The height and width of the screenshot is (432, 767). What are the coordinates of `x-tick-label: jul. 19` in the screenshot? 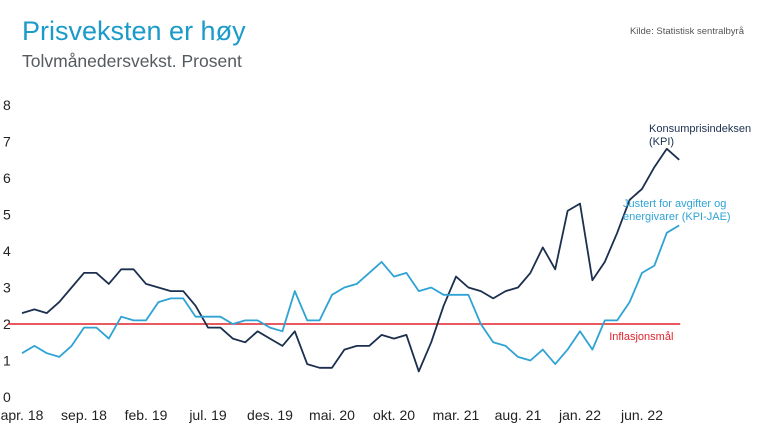 It's located at (207, 415).